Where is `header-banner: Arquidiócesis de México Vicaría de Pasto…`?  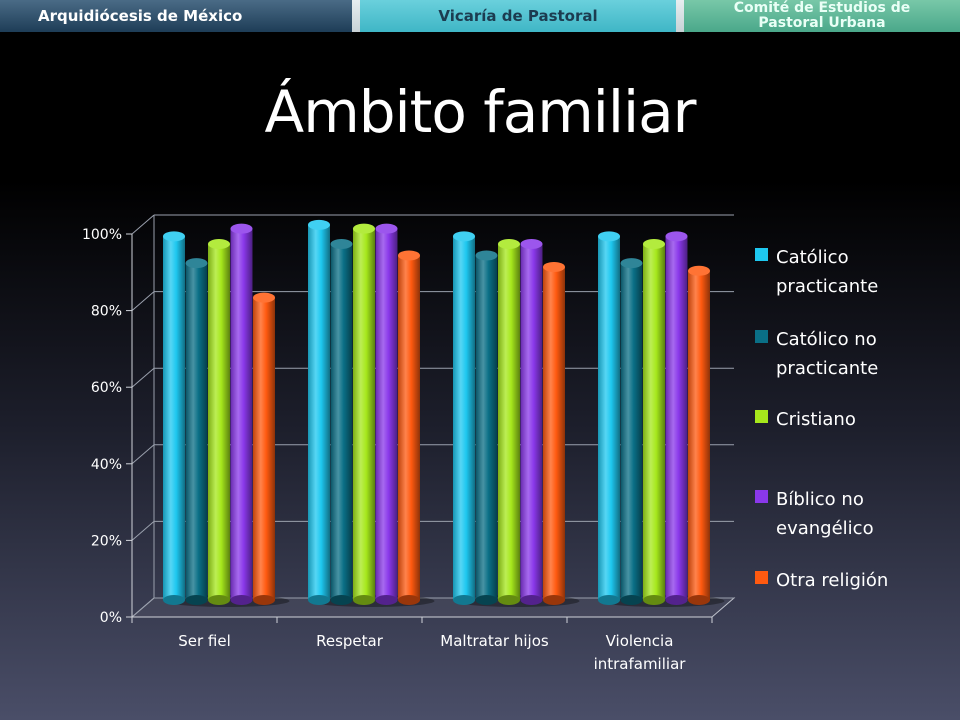
header-banner: Arquidiócesis de México Vicaría de Pasto… is located at coordinates (480, 16).